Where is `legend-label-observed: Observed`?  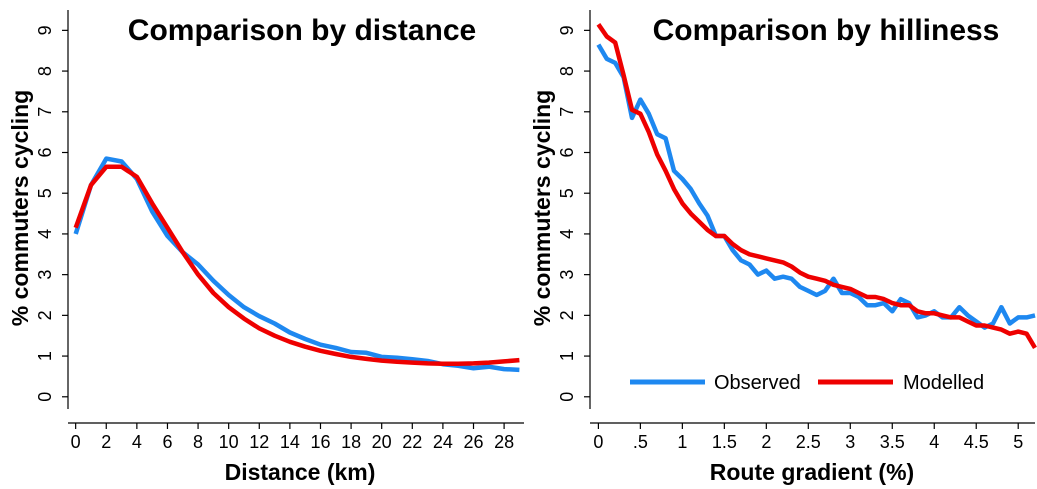 legend-label-observed: Observed is located at coordinates (757, 383).